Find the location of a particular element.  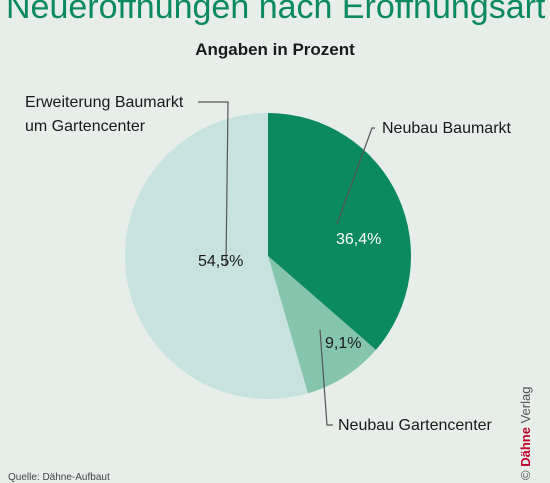

slice-category-label-1: Neubau Gartencenter is located at coordinates (415, 425).